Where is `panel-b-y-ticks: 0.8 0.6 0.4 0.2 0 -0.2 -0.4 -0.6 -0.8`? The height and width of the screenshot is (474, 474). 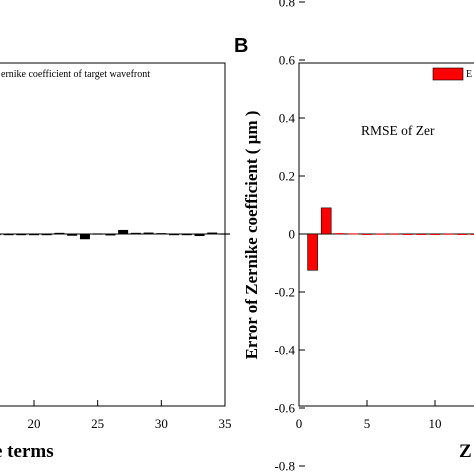
panel-b-y-ticks: 0.8 0.6 0.4 0.2 0 -0.2 -0.4 -0.6 -0.8 is located at coordinates (289, 237).